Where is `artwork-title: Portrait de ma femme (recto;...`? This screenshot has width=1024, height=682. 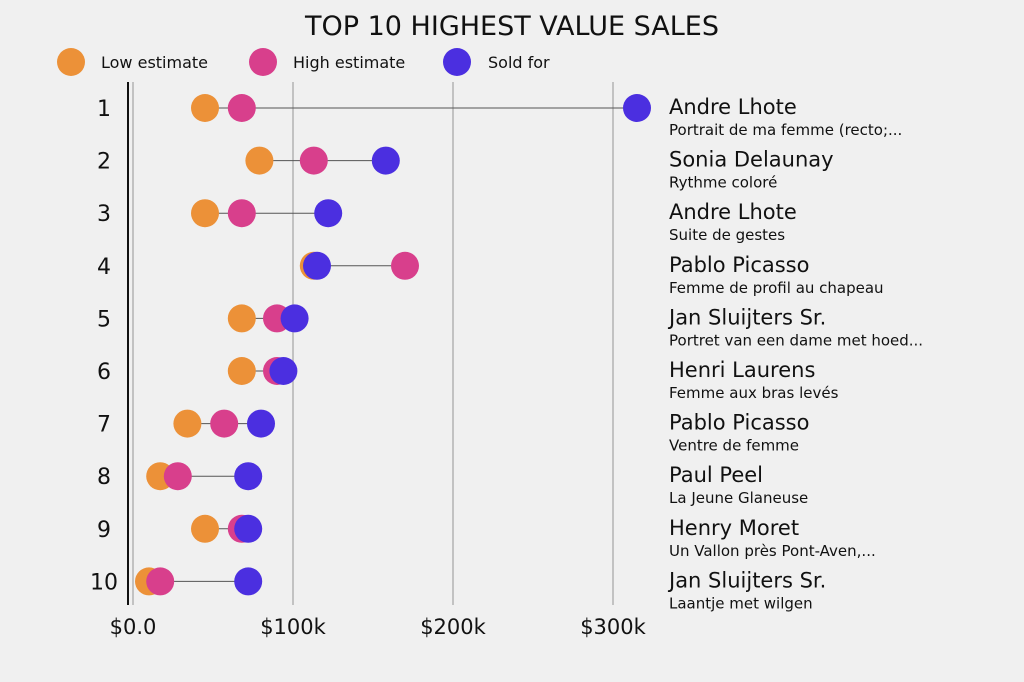
artwork-title: Portrait de ma femme (recto;... is located at coordinates (785, 130).